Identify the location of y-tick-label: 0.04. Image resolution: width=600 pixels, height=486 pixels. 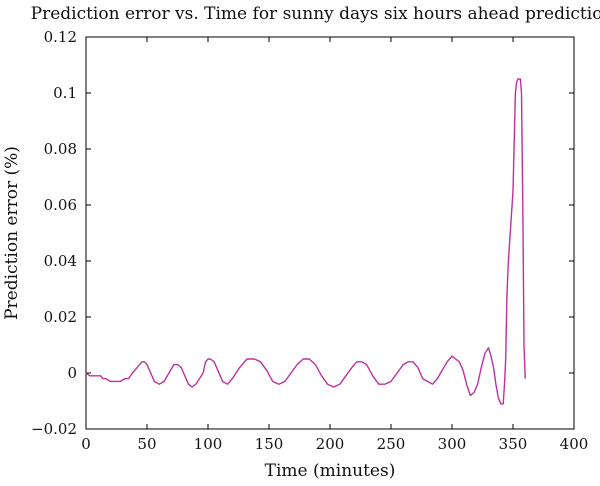
(60, 261).